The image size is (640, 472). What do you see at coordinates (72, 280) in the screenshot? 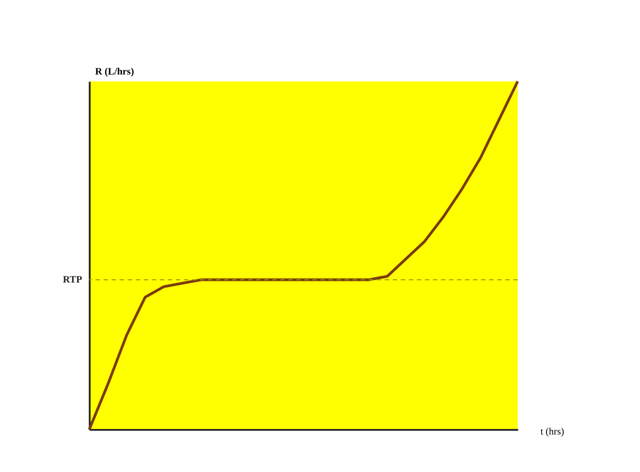
I see `ref-line-label: RTP` at bounding box center [72, 280].